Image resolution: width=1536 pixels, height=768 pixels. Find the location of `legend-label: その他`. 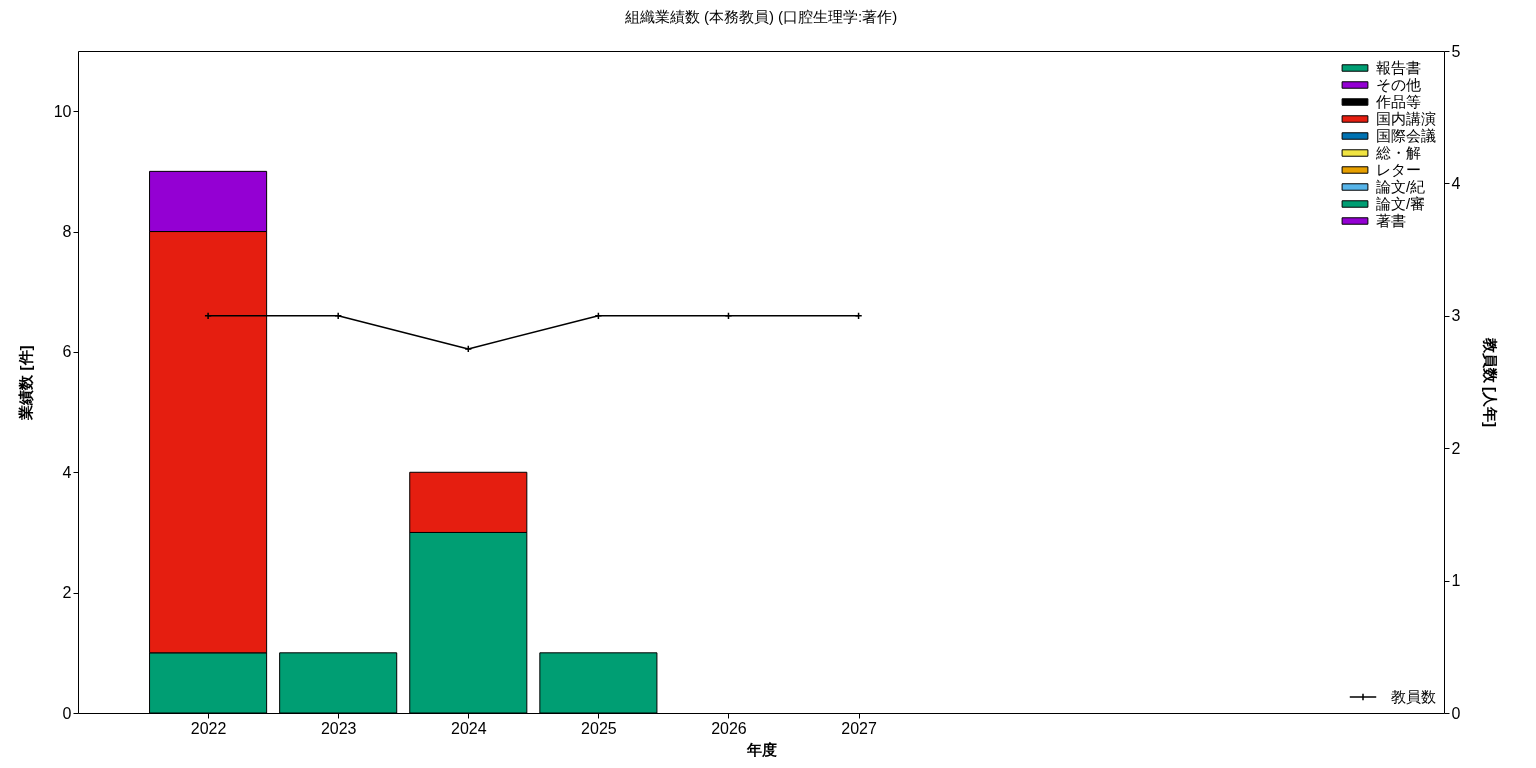

legend-label: その他 is located at coordinates (1398, 84).